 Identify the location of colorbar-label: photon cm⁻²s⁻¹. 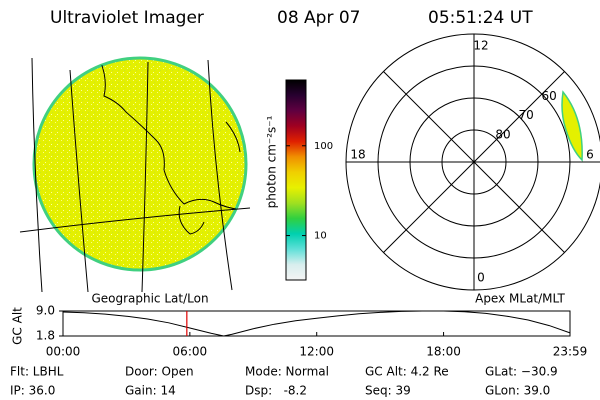
(272, 161).